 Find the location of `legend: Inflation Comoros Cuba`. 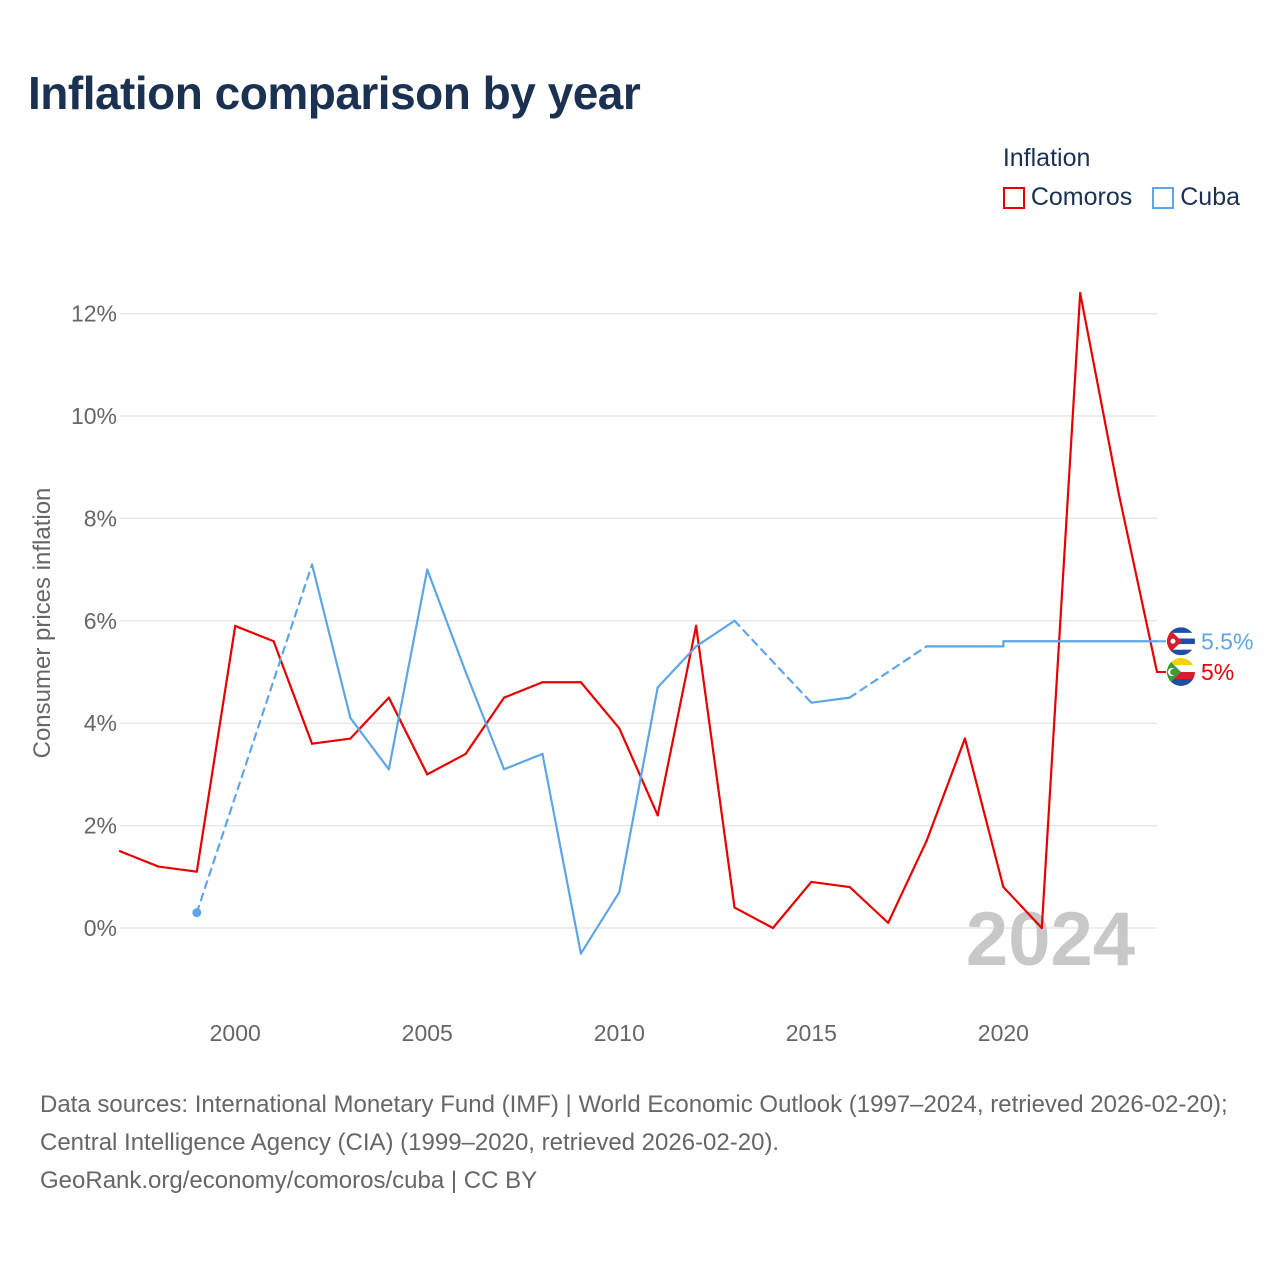

legend: Inflation Comoros Cuba is located at coordinates (1121, 178).